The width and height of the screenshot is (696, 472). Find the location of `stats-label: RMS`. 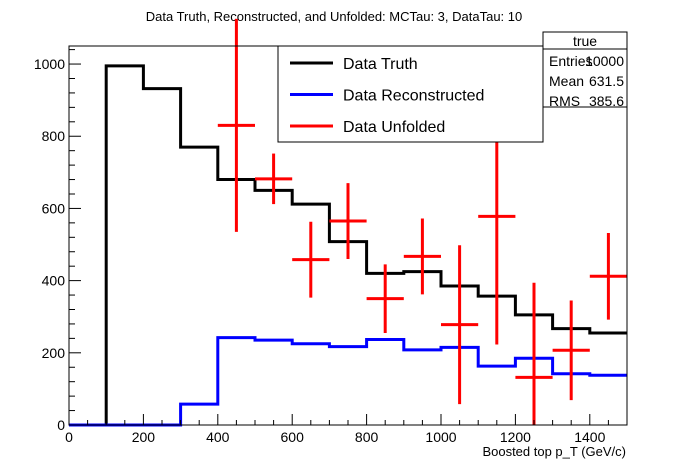

stats-label: RMS is located at coordinates (564, 101).